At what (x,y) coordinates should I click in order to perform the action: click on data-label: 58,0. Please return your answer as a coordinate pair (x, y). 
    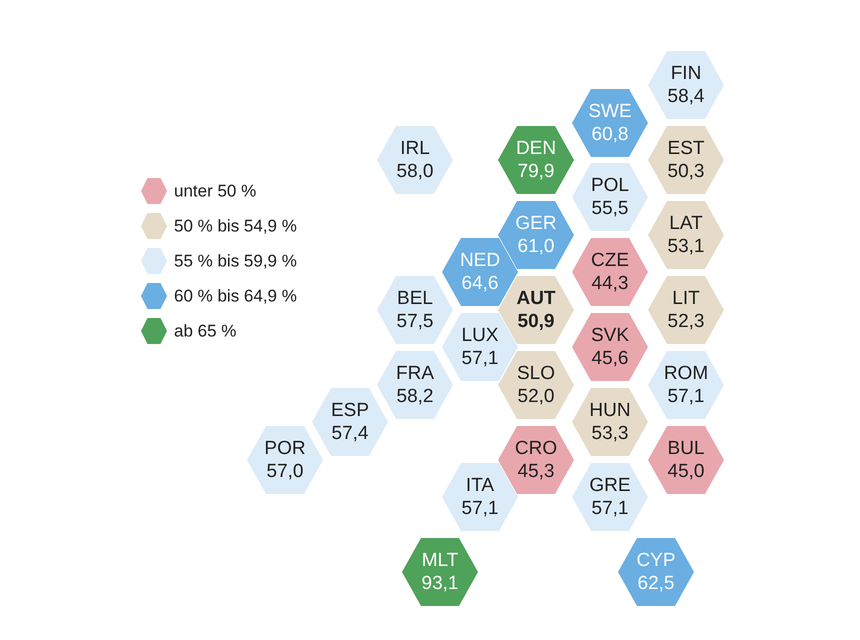
    Looking at the image, I should click on (415, 171).